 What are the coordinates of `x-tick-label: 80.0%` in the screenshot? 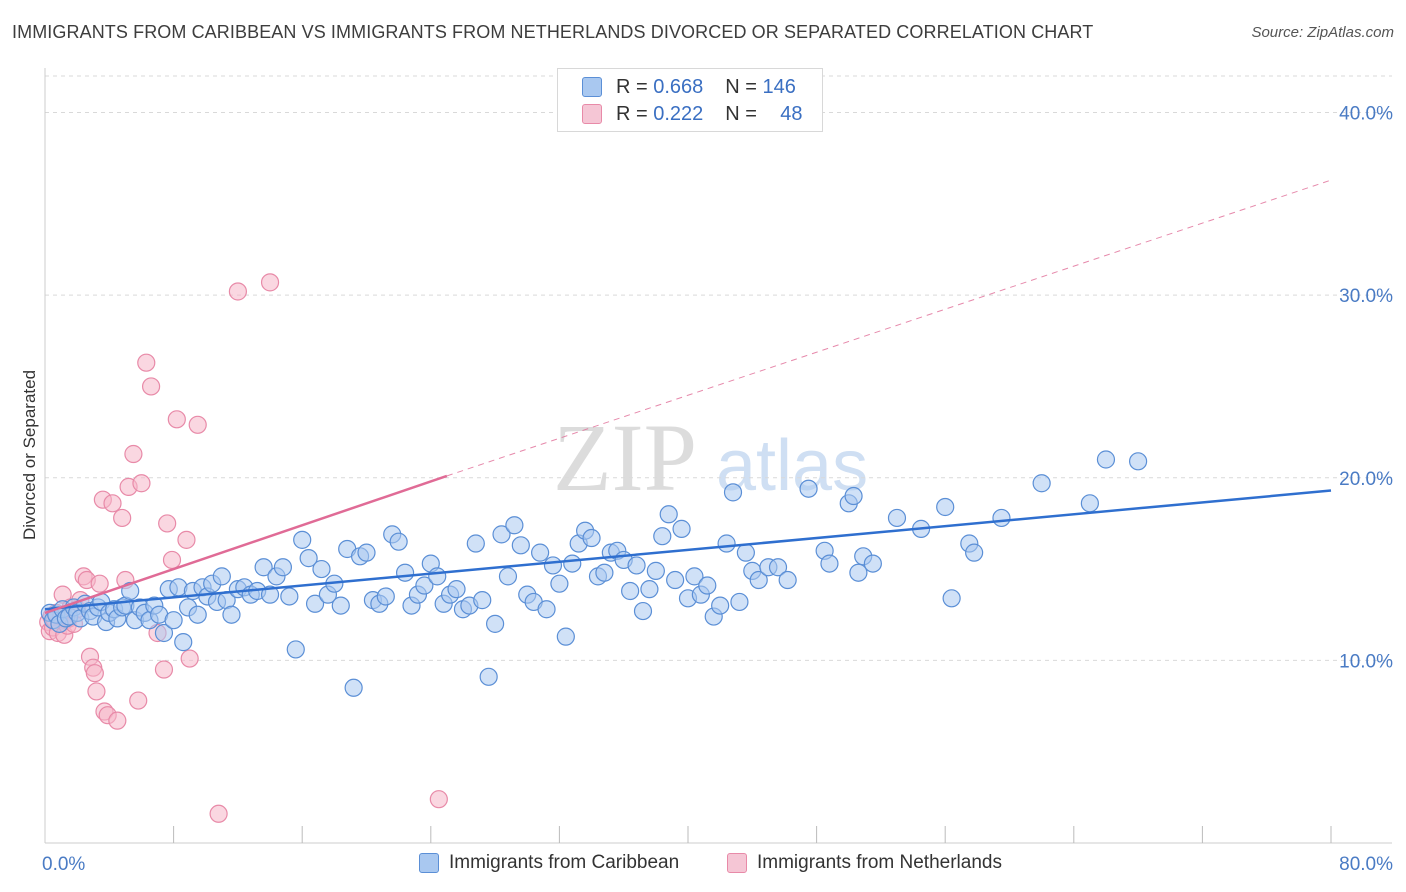 It's located at (1366, 864).